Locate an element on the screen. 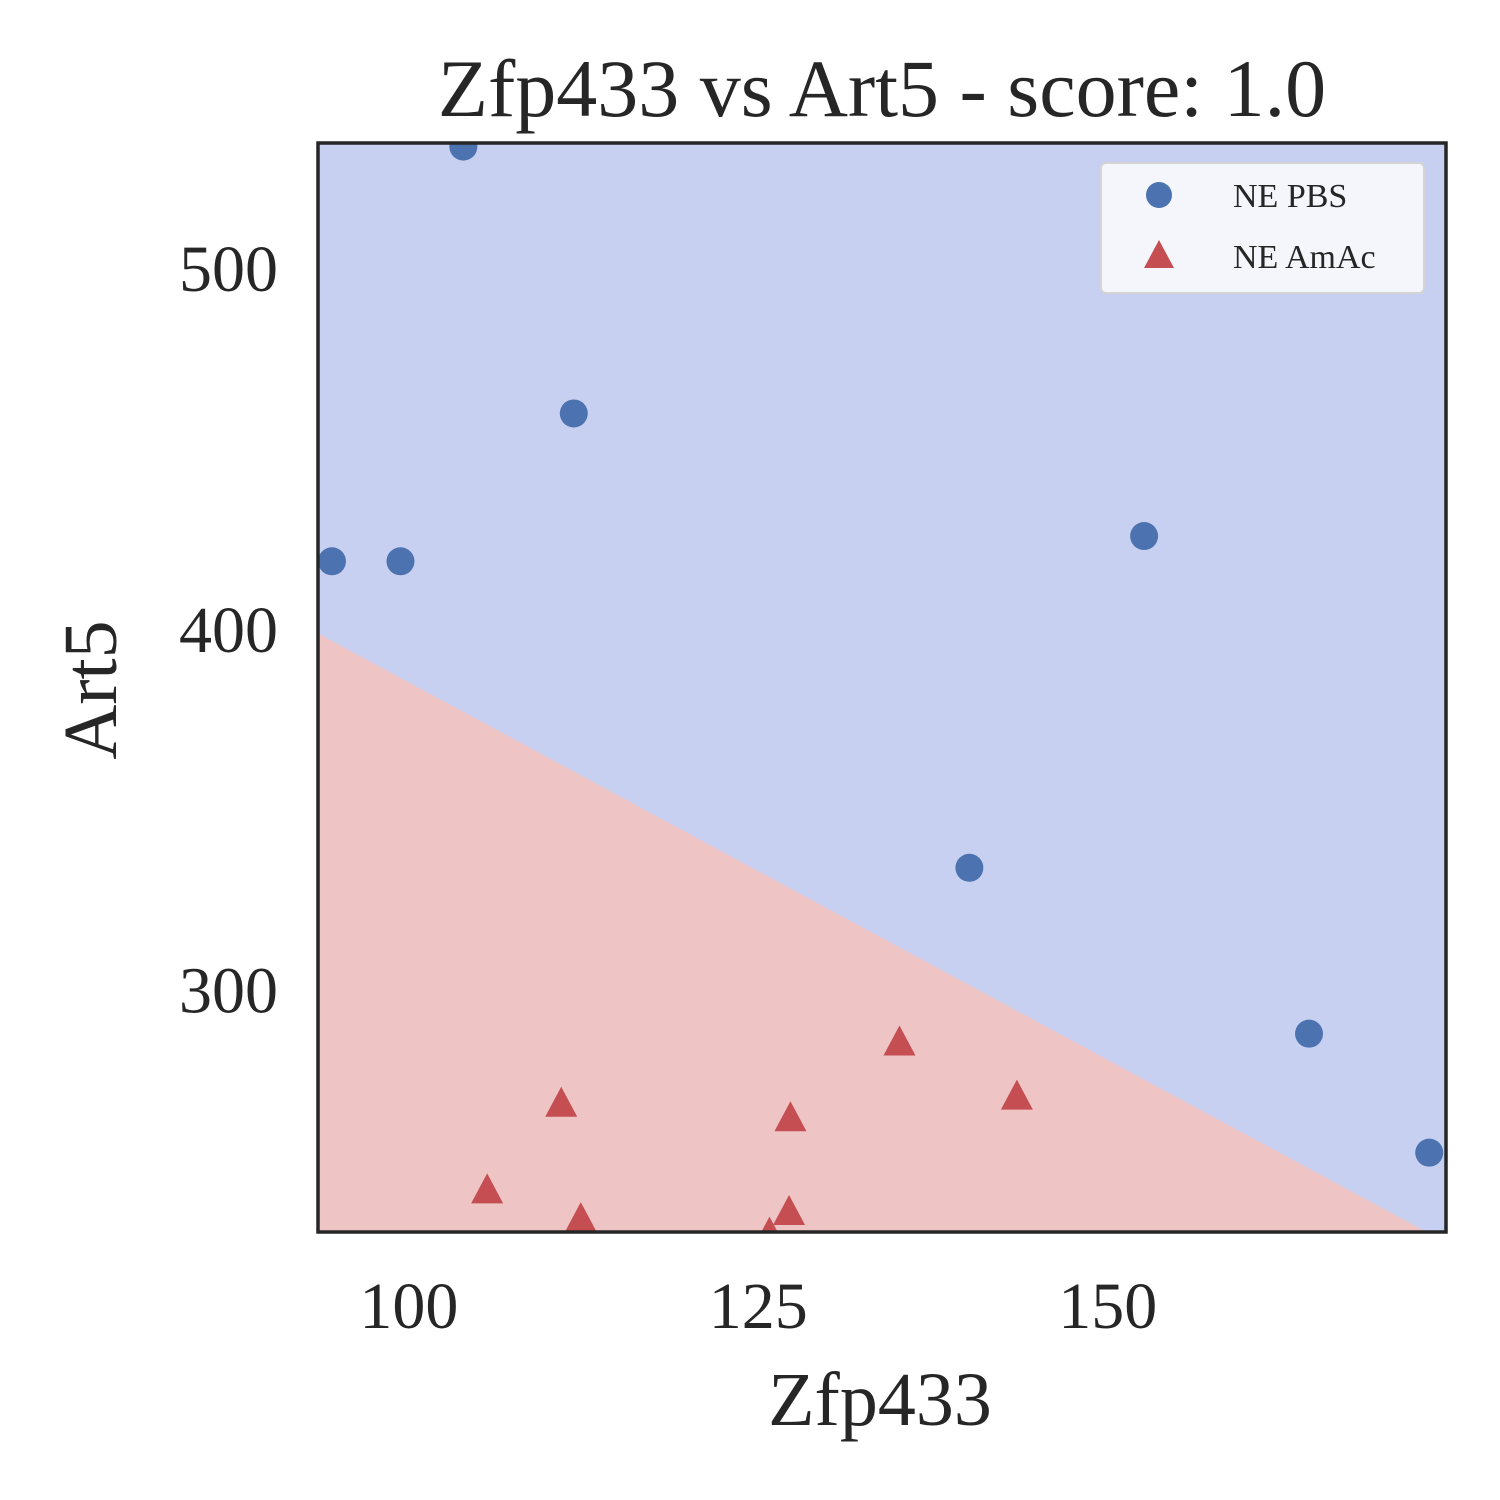 This screenshot has width=1500, height=1500. y-tick-label-500: 500 is located at coordinates (228, 269).